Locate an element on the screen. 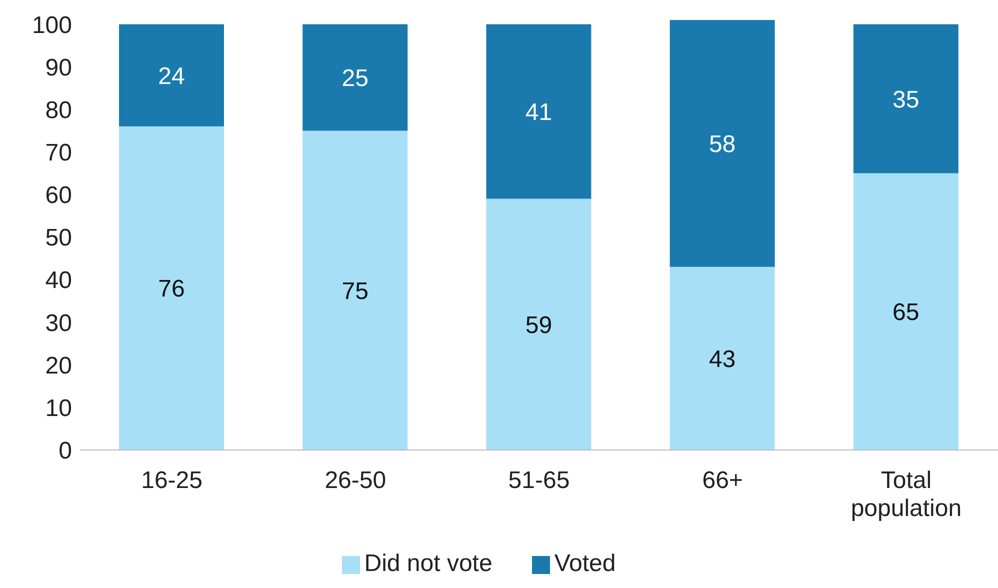  y-tick-label: 10 is located at coordinates (58, 408).